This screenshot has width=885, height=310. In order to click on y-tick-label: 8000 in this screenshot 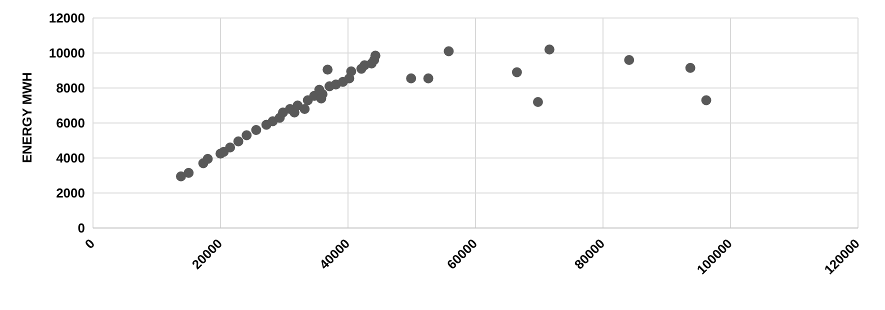, I will do `click(70, 88)`.